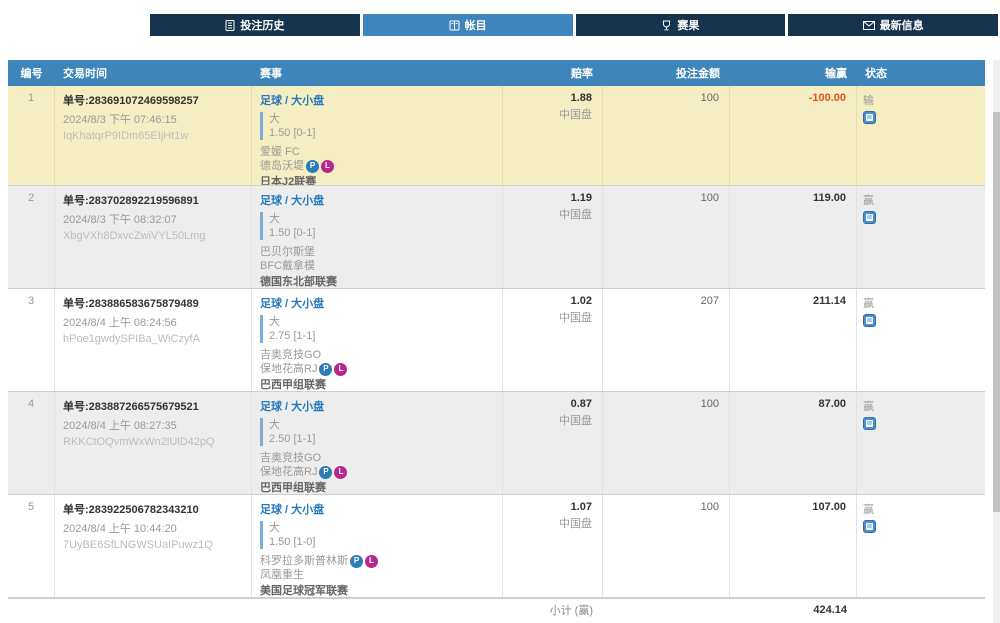 The image size is (1000, 623). Describe the element at coordinates (688, 26) in the screenshot. I see `tab-results-label: 赛果` at that location.